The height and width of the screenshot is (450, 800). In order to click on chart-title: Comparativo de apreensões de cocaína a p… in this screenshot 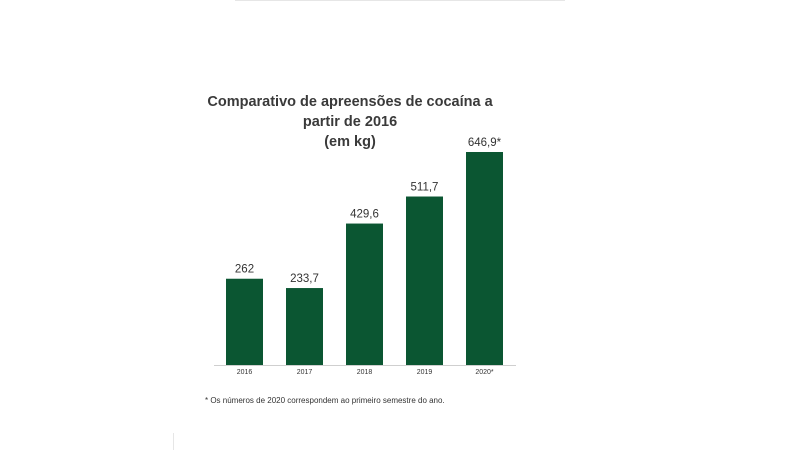, I will do `click(350, 112)`.